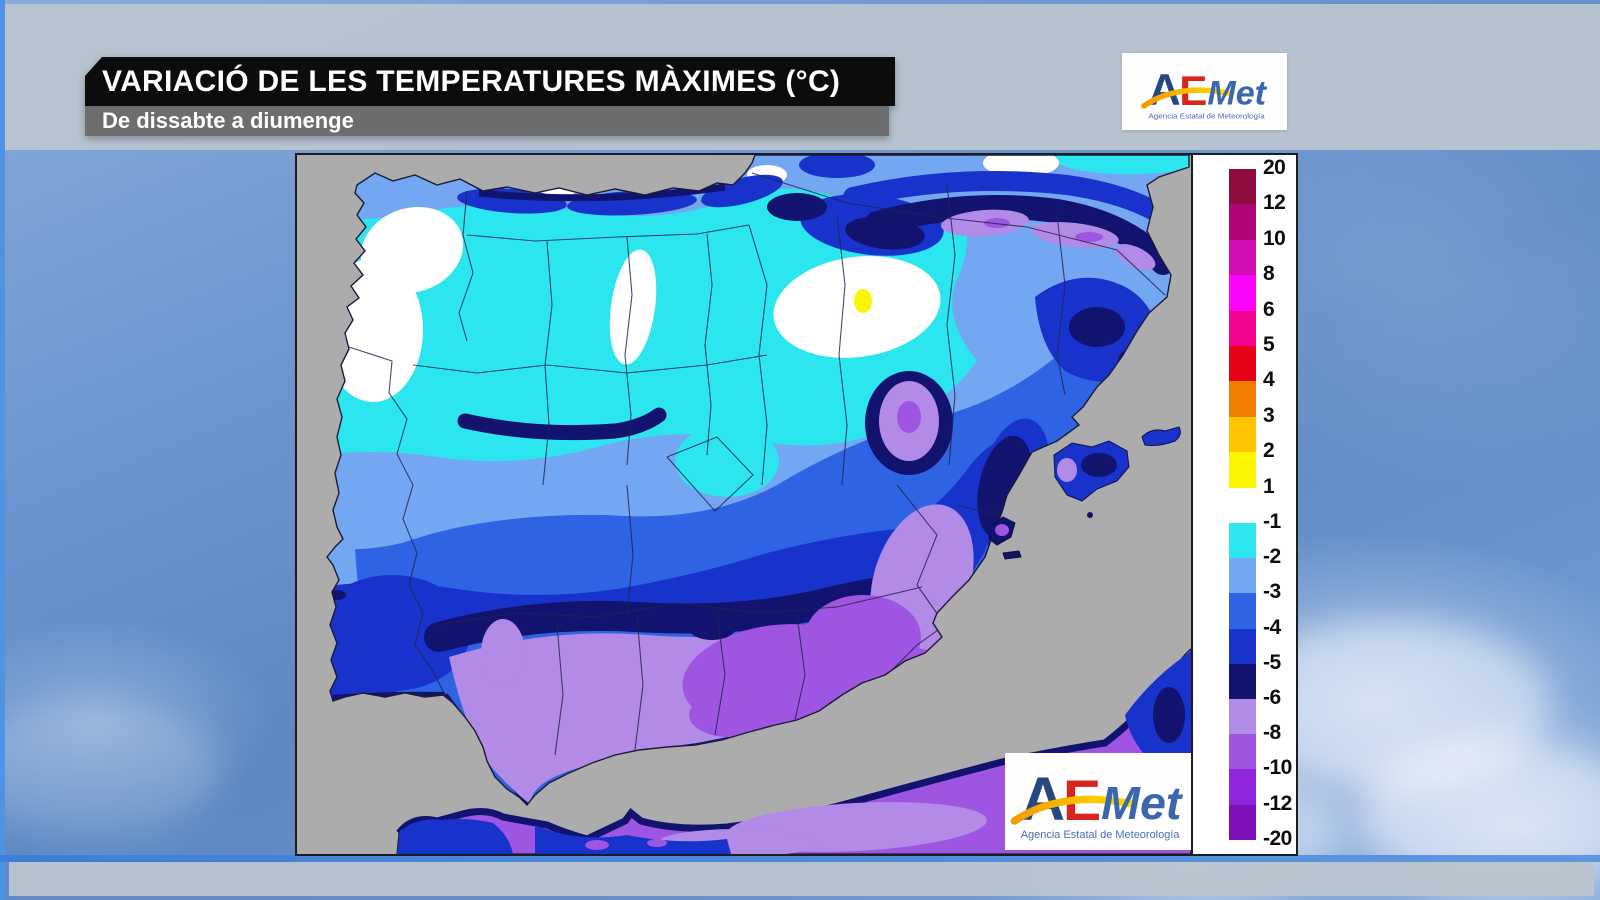  What do you see at coordinates (1269, 415) in the screenshot?
I see `scale-positive-tick: 3` at bounding box center [1269, 415].